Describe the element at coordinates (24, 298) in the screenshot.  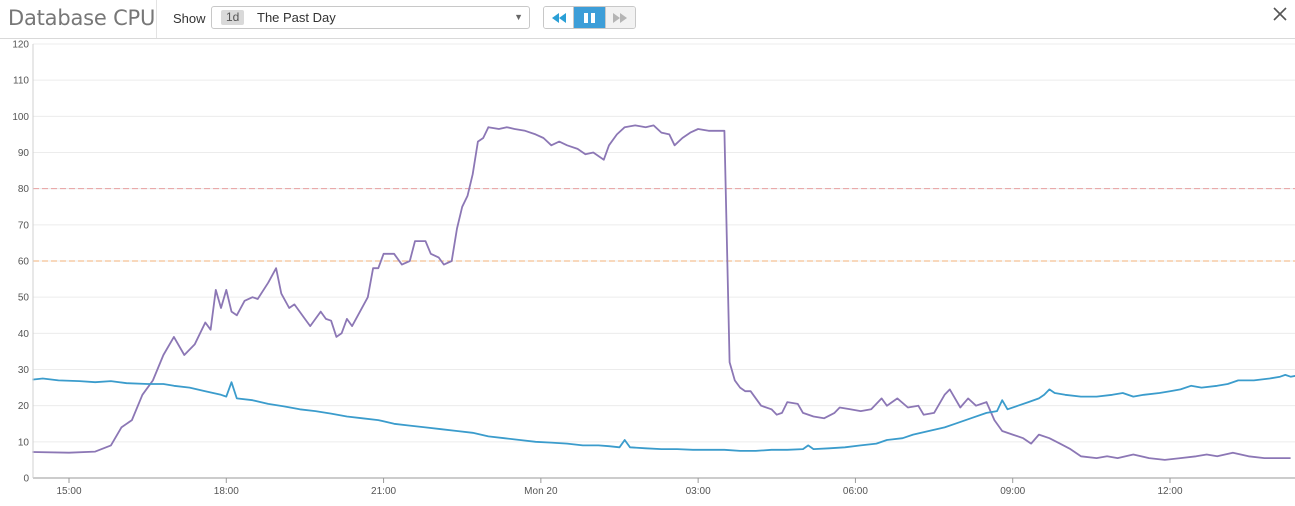
I see `y-tick-label: 50` at that location.